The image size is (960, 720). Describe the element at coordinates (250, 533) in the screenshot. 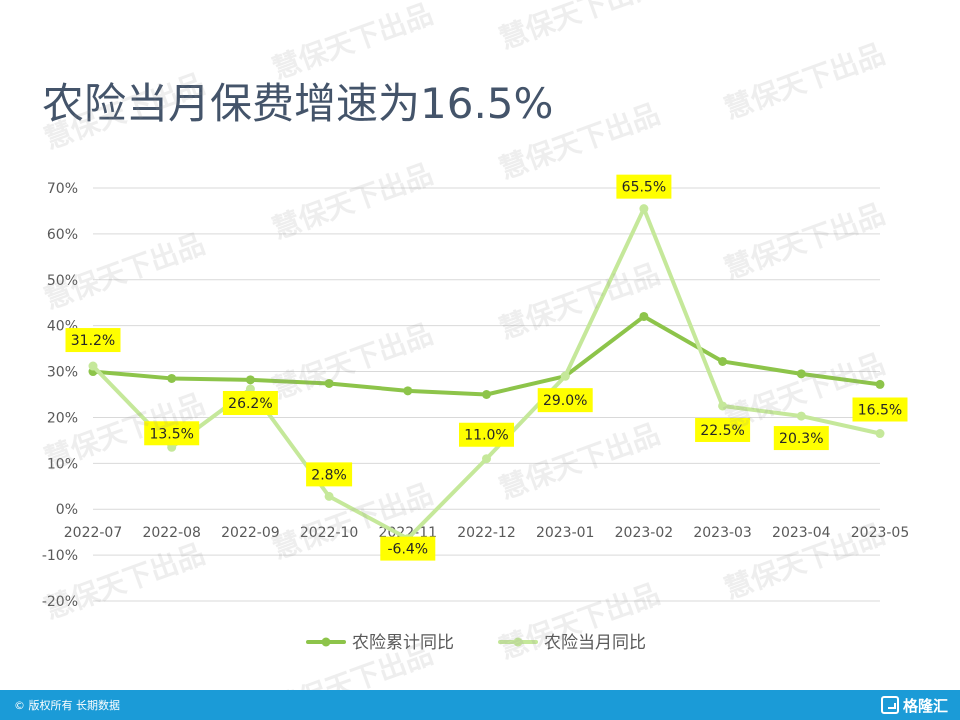

I see `x-tick-label: 2022-09` at that location.